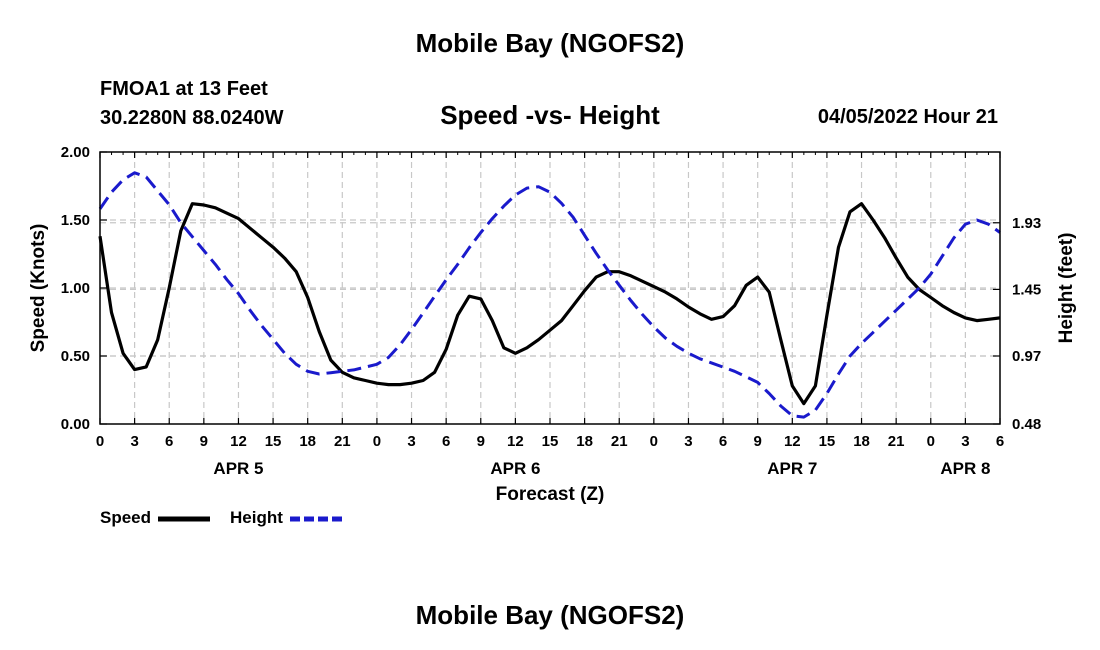 This screenshot has width=1100, height=650. Describe the element at coordinates (192, 118) in the screenshot. I see `station-coordinates: 30.2280N 88.0240W` at that location.